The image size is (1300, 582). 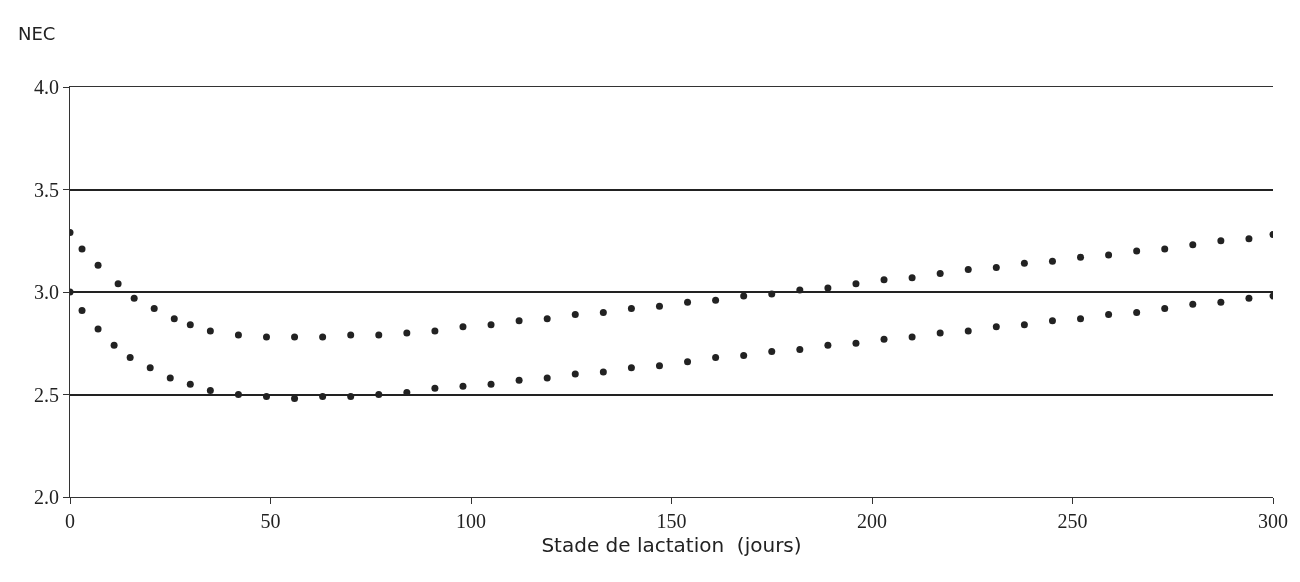 What do you see at coordinates (1273, 521) in the screenshot?
I see `x-tick-label: 300` at bounding box center [1273, 521].